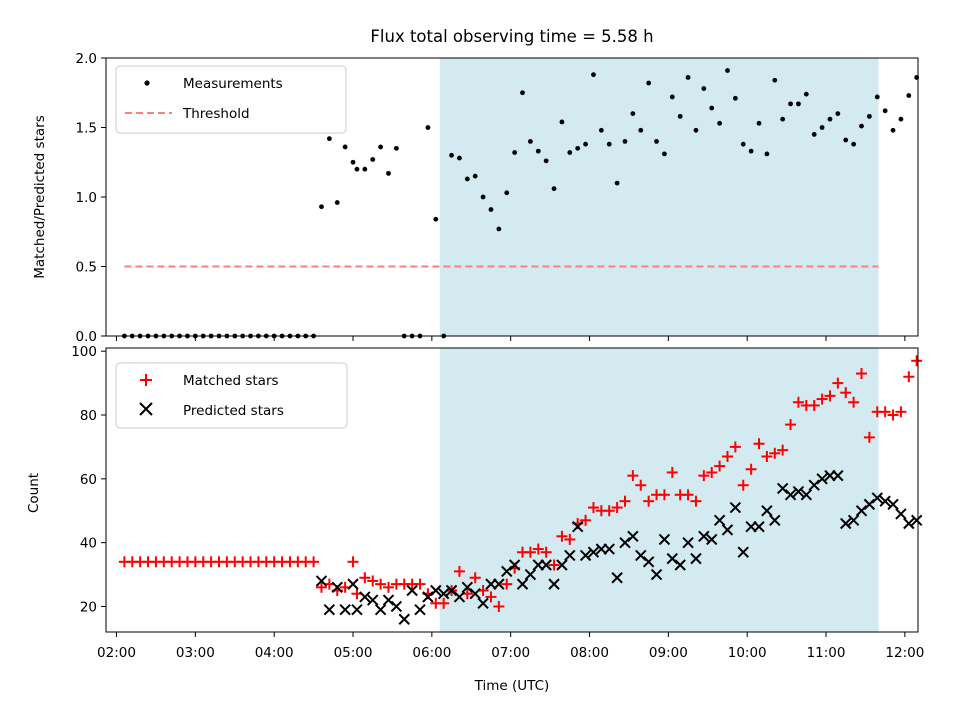 The image size is (960, 720). I want to click on time-x-tick-label: 03:00, so click(195, 653).